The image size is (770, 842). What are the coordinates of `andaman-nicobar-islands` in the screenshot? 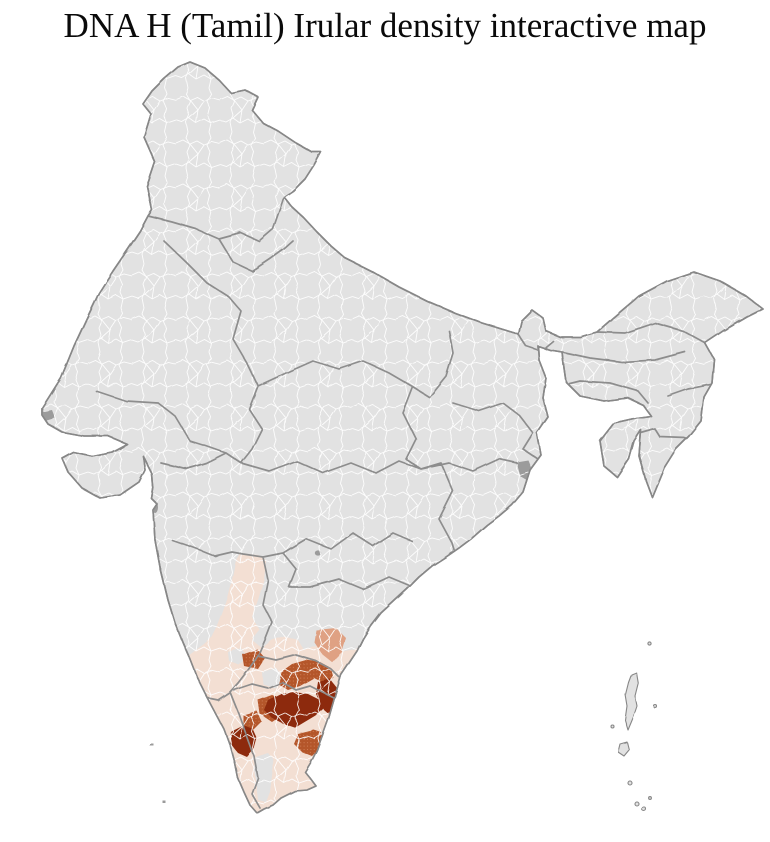 It's located at (633, 726).